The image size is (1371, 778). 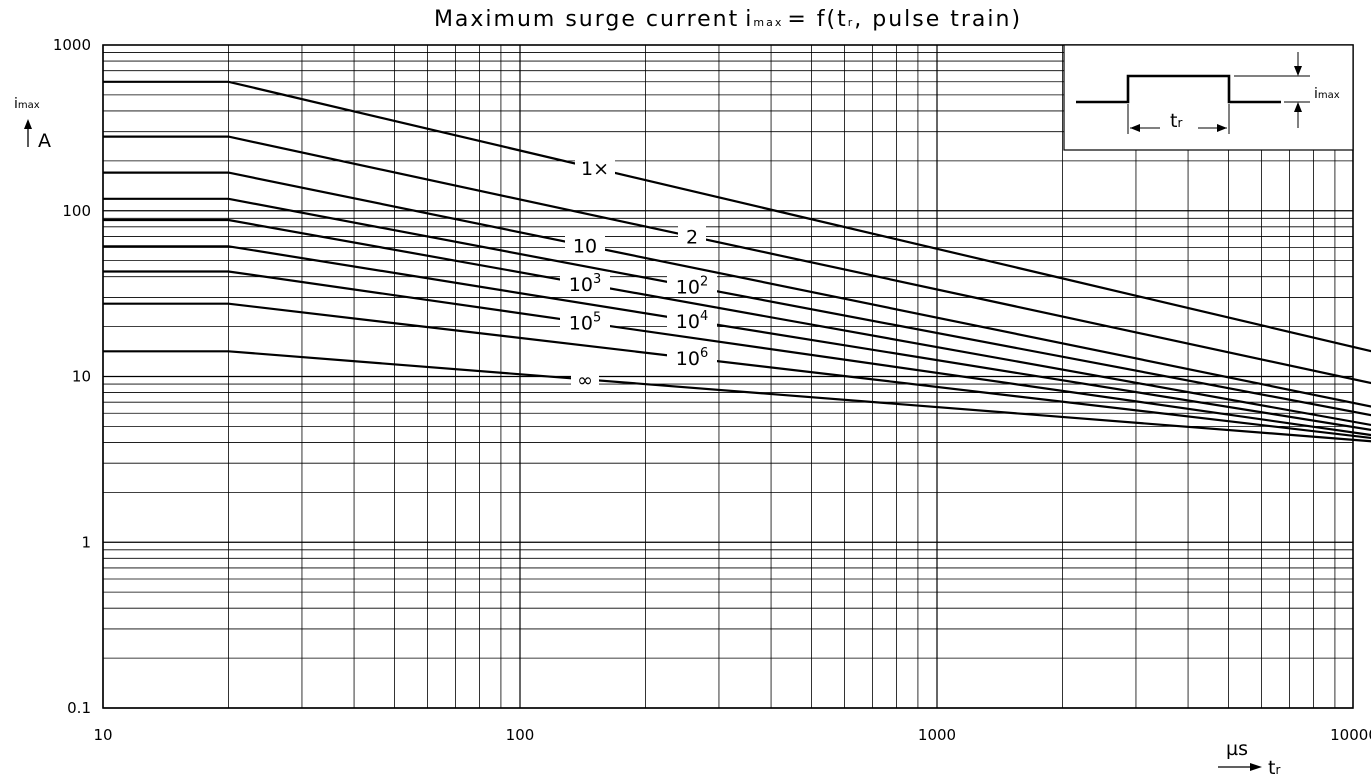 I want to click on x-axis-arrow-head, so click(x=1256, y=767).